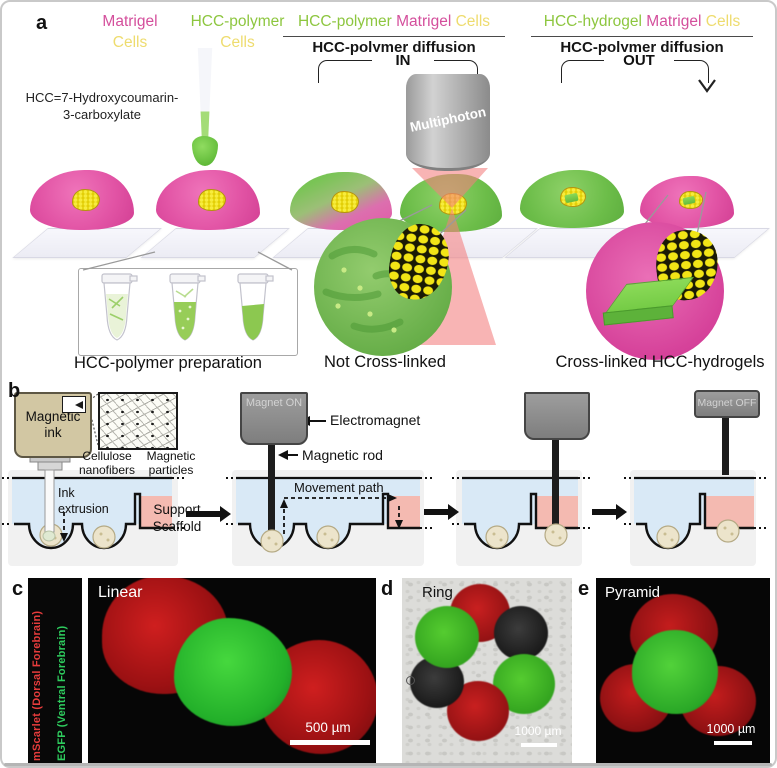 This screenshot has height=768, width=777. I want to click on cells-label-1: Cells, so click(130, 42).